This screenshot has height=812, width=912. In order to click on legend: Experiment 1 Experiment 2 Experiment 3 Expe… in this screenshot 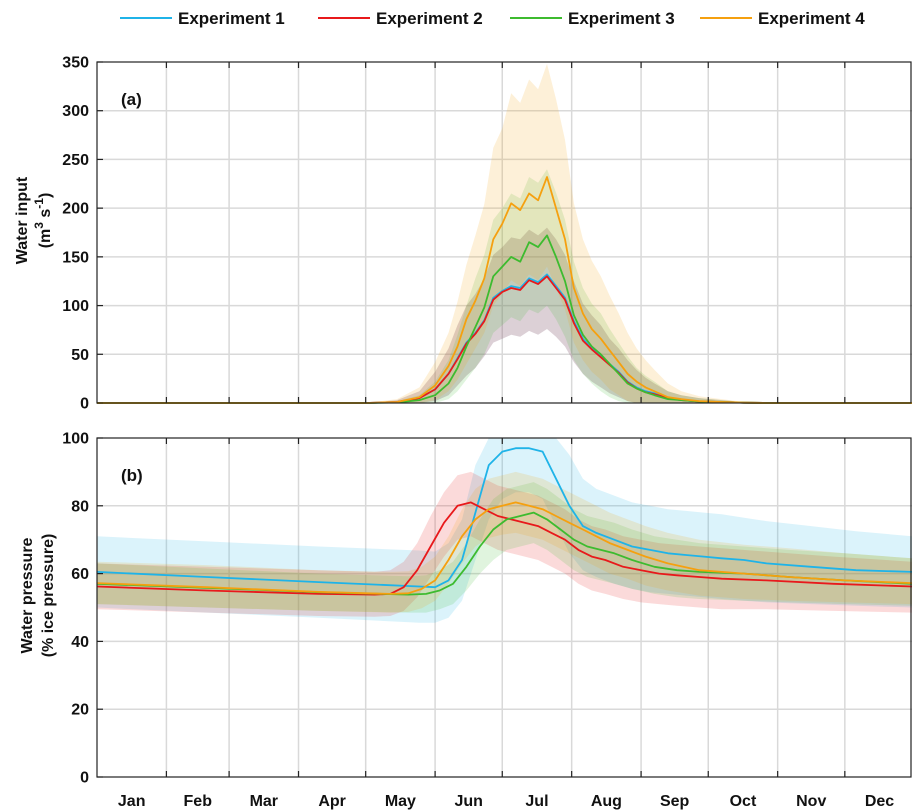, I will do `click(492, 18)`.